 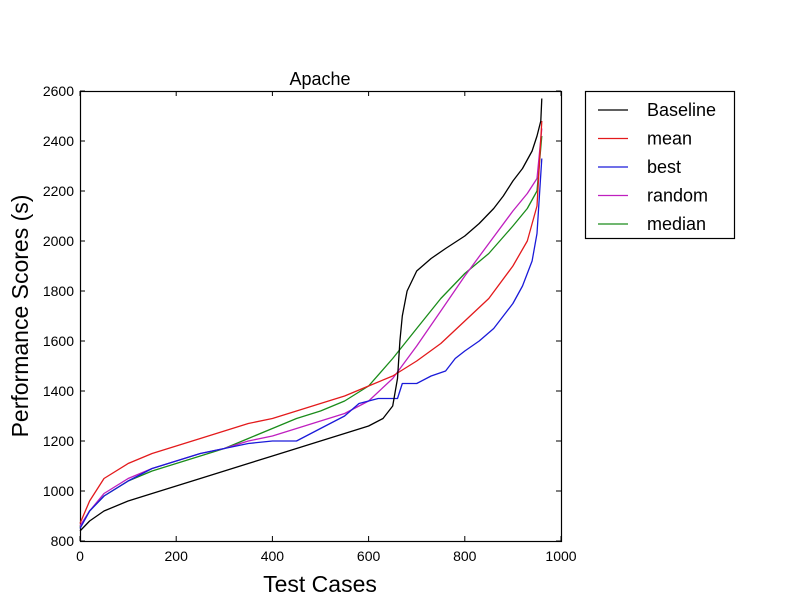 I want to click on legend-label-mean: mean, so click(x=669, y=139).